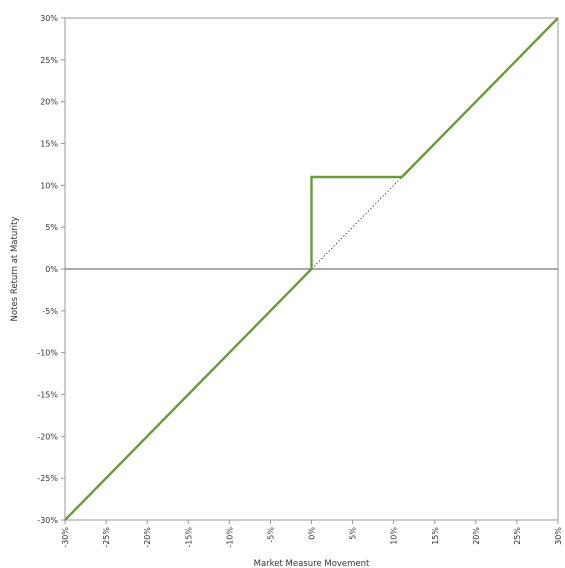 The height and width of the screenshot is (568, 565). Describe the element at coordinates (49, 18) in the screenshot. I see `y-tick-label: 30%` at that location.